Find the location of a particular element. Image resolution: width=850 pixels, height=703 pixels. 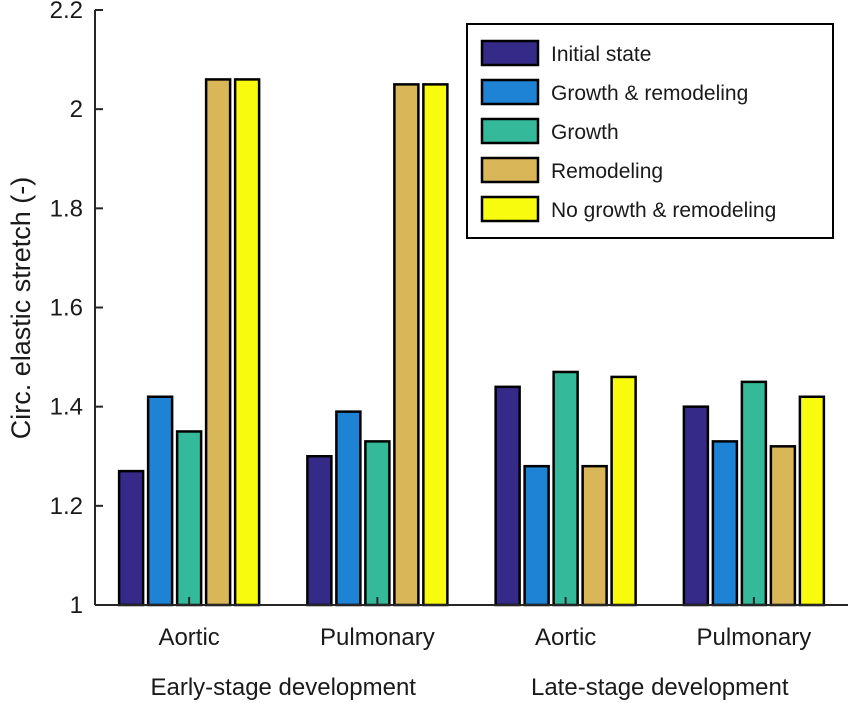

legend-label-4: Remodeling is located at coordinates (607, 171).